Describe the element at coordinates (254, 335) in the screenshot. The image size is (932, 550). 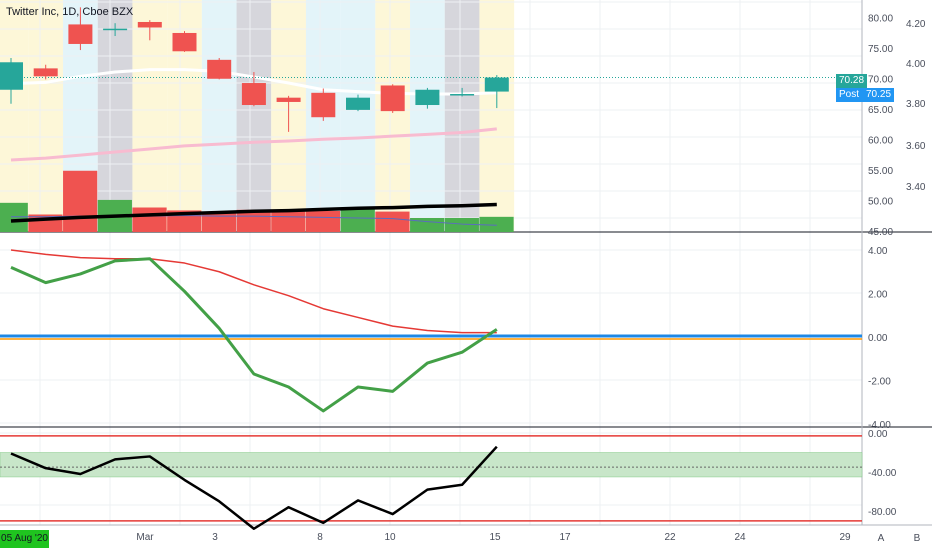
I see `macd-line` at that location.